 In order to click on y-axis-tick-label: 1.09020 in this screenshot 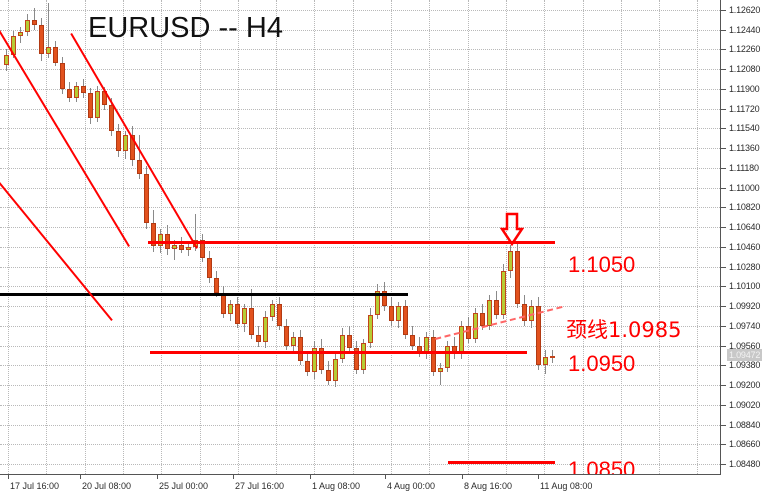, I will do `click(745, 404)`.